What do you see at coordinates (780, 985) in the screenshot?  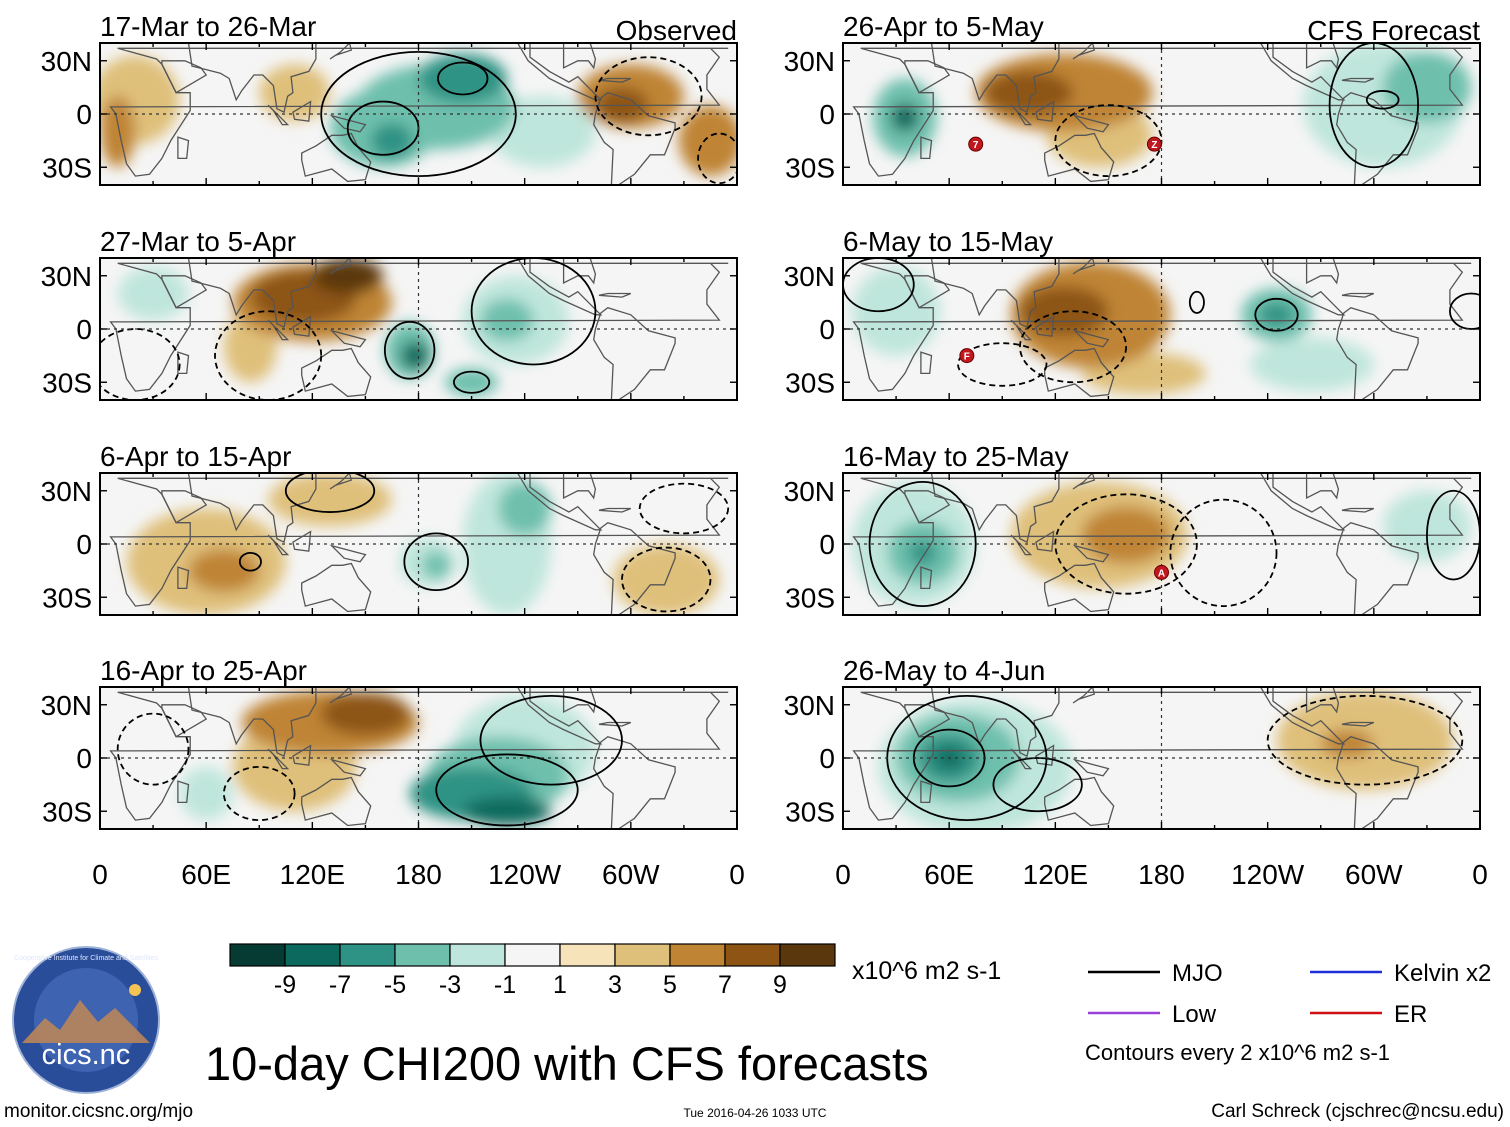 I see `colorbar-tick-label: 9` at bounding box center [780, 985].